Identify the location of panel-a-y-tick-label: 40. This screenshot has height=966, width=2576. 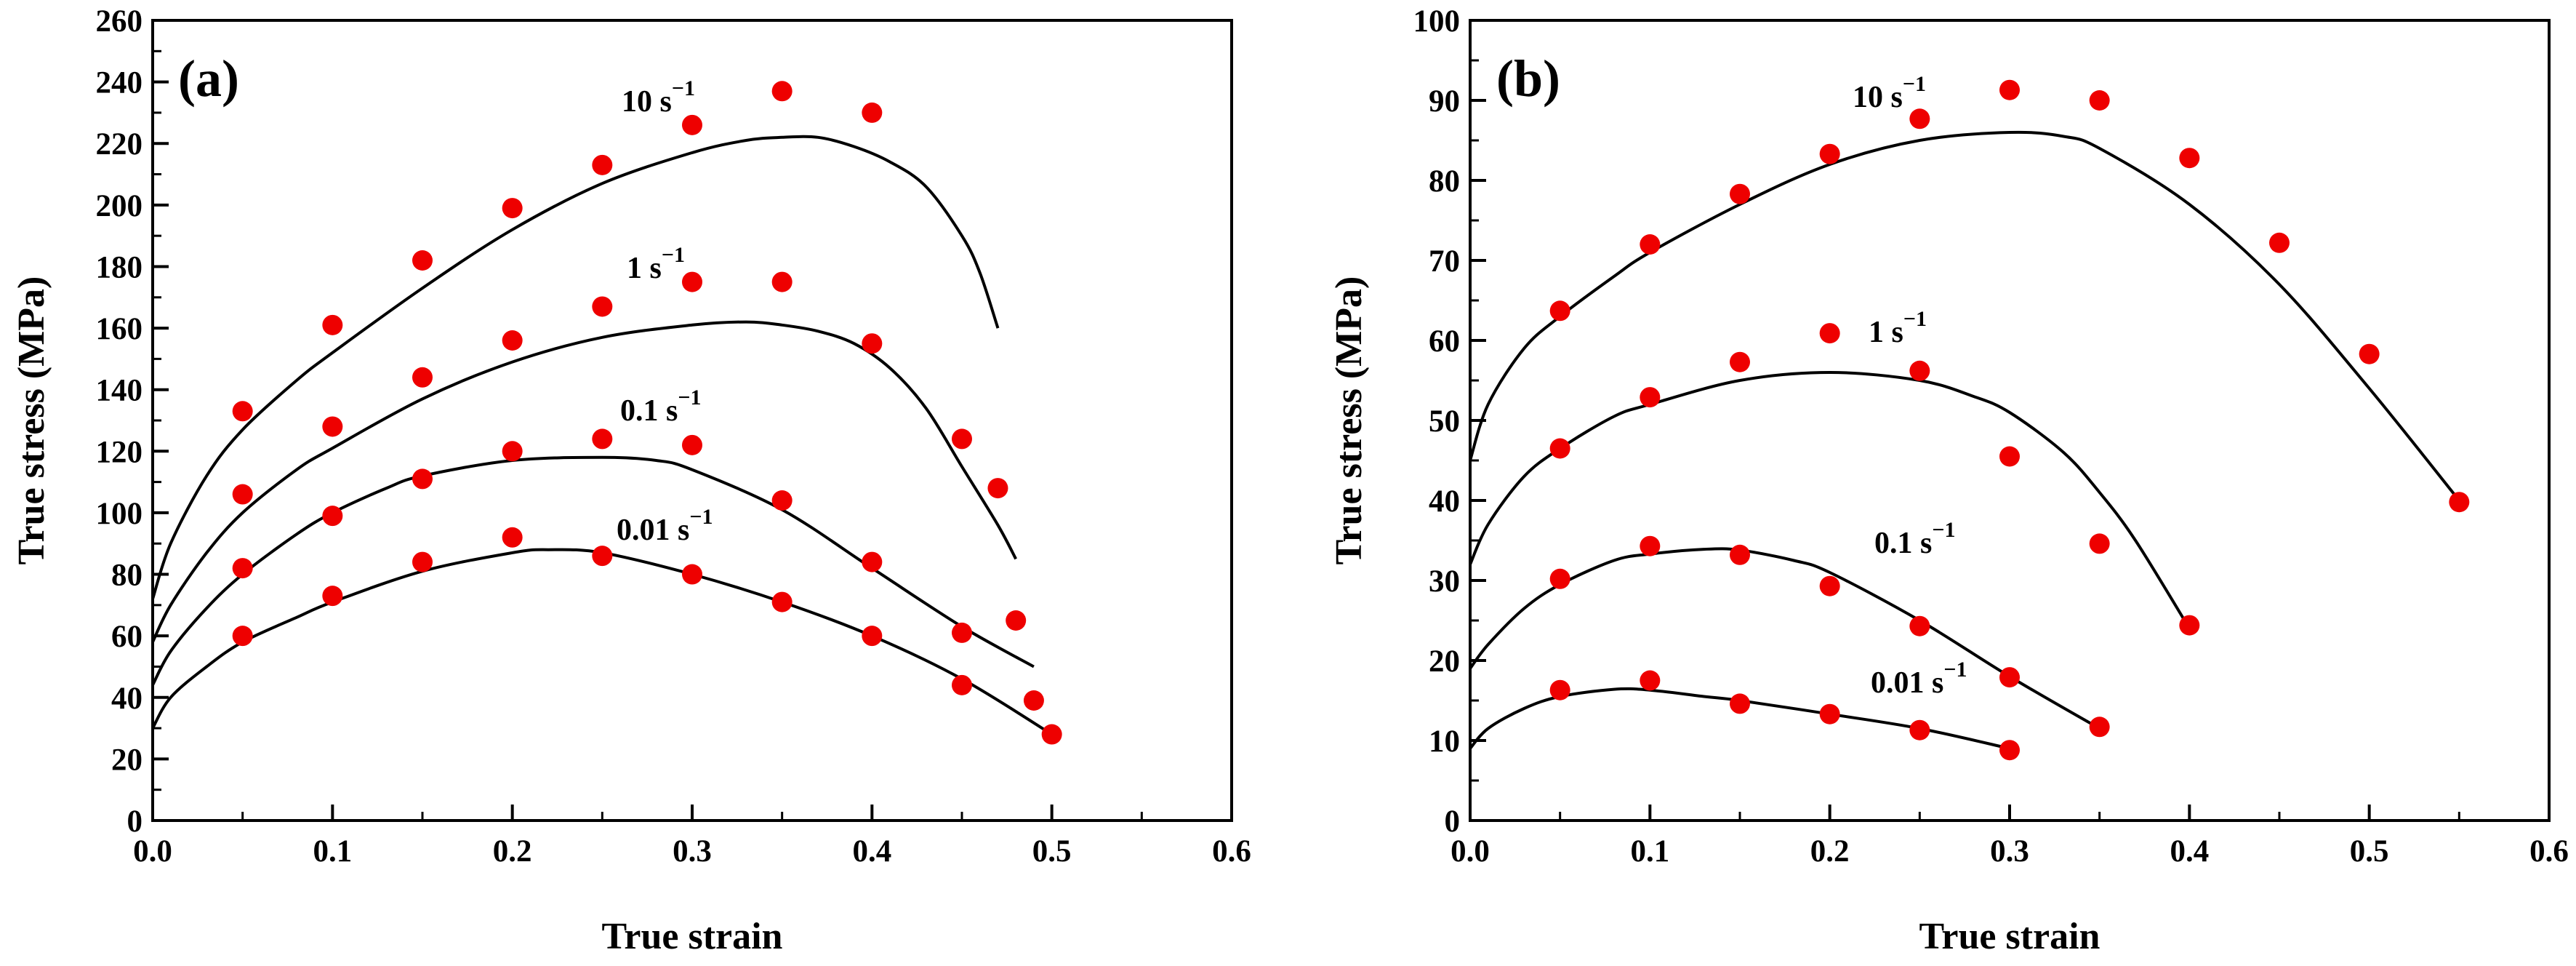
(127, 699).